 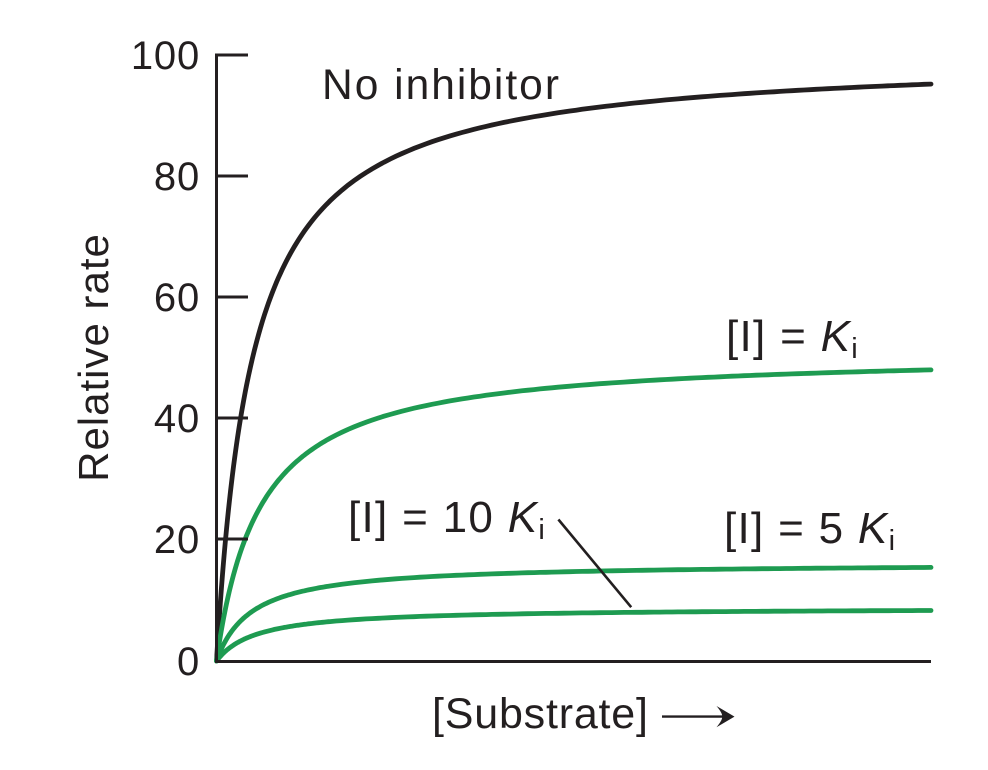 I want to click on svg-text: 100, so click(x=165, y=56).